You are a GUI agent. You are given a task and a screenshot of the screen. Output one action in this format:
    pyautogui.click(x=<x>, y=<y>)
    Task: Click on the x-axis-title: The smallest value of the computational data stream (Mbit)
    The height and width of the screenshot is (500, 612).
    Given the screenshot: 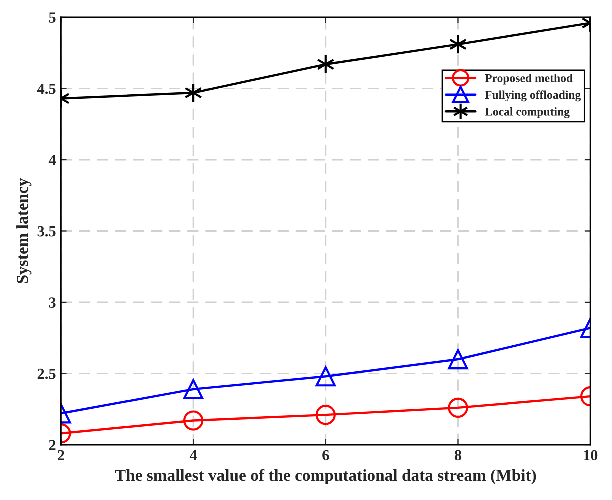 What is the action you would take?
    pyautogui.click(x=325, y=477)
    